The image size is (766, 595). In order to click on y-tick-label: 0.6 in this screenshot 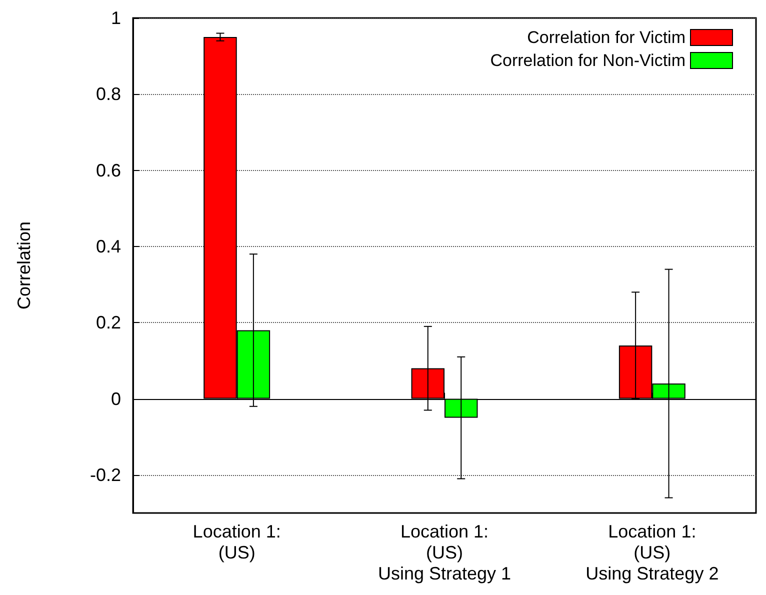, I will do `click(108, 170)`.